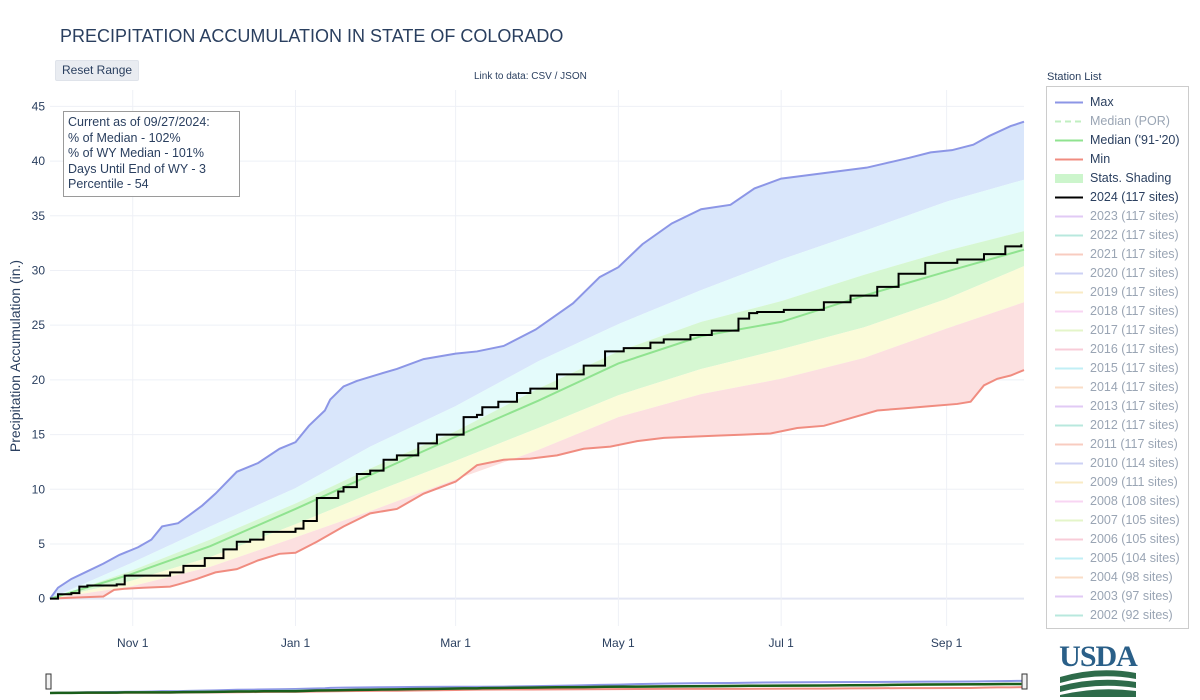  What do you see at coordinates (1134, 197) in the screenshot?
I see `legend-item-label: 2024 (117 sites)` at bounding box center [1134, 197].